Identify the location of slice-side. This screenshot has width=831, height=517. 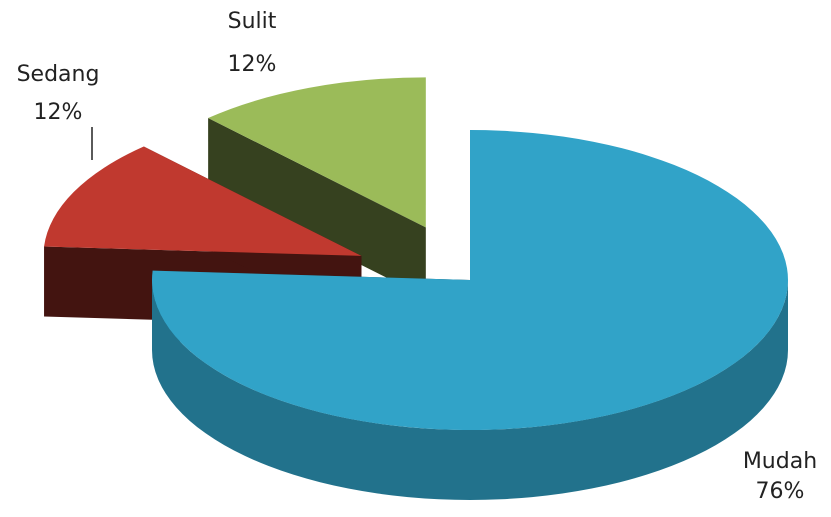
(317, 208).